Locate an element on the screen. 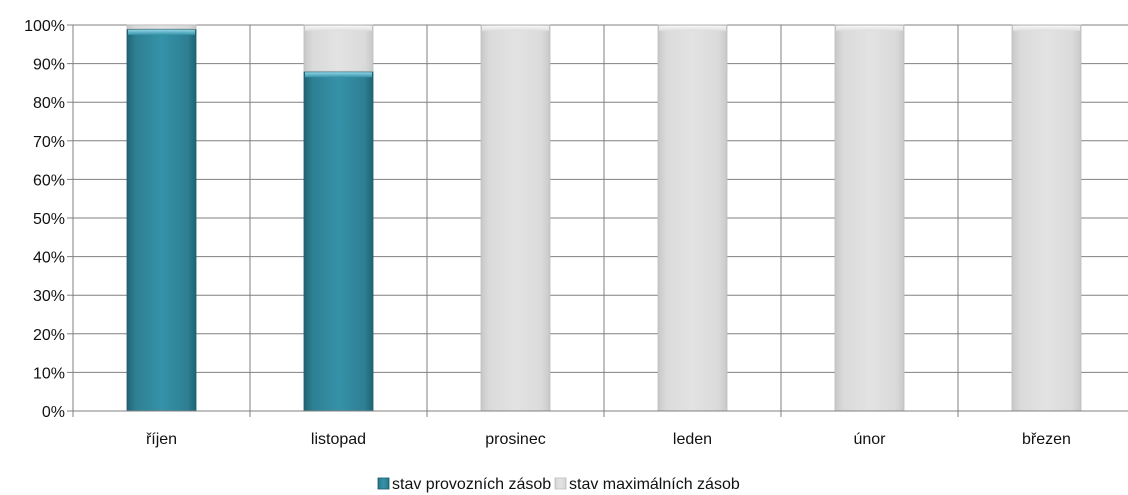 The height and width of the screenshot is (495, 1128). x-tick-label: únor is located at coordinates (869, 439).